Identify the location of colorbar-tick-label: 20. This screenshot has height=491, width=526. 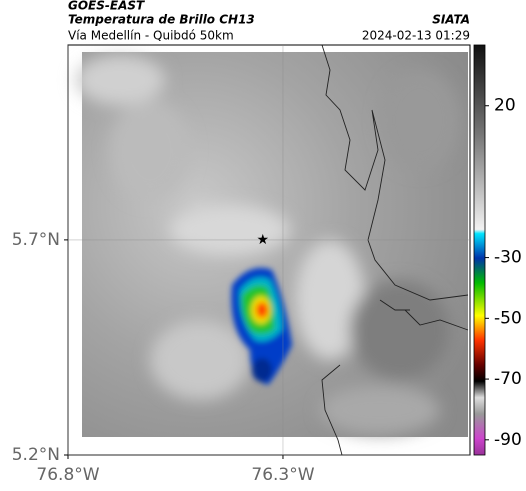
(505, 106).